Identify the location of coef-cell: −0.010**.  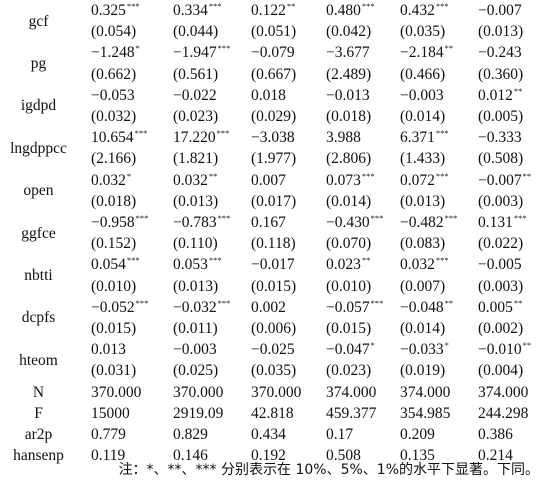
(505, 349).